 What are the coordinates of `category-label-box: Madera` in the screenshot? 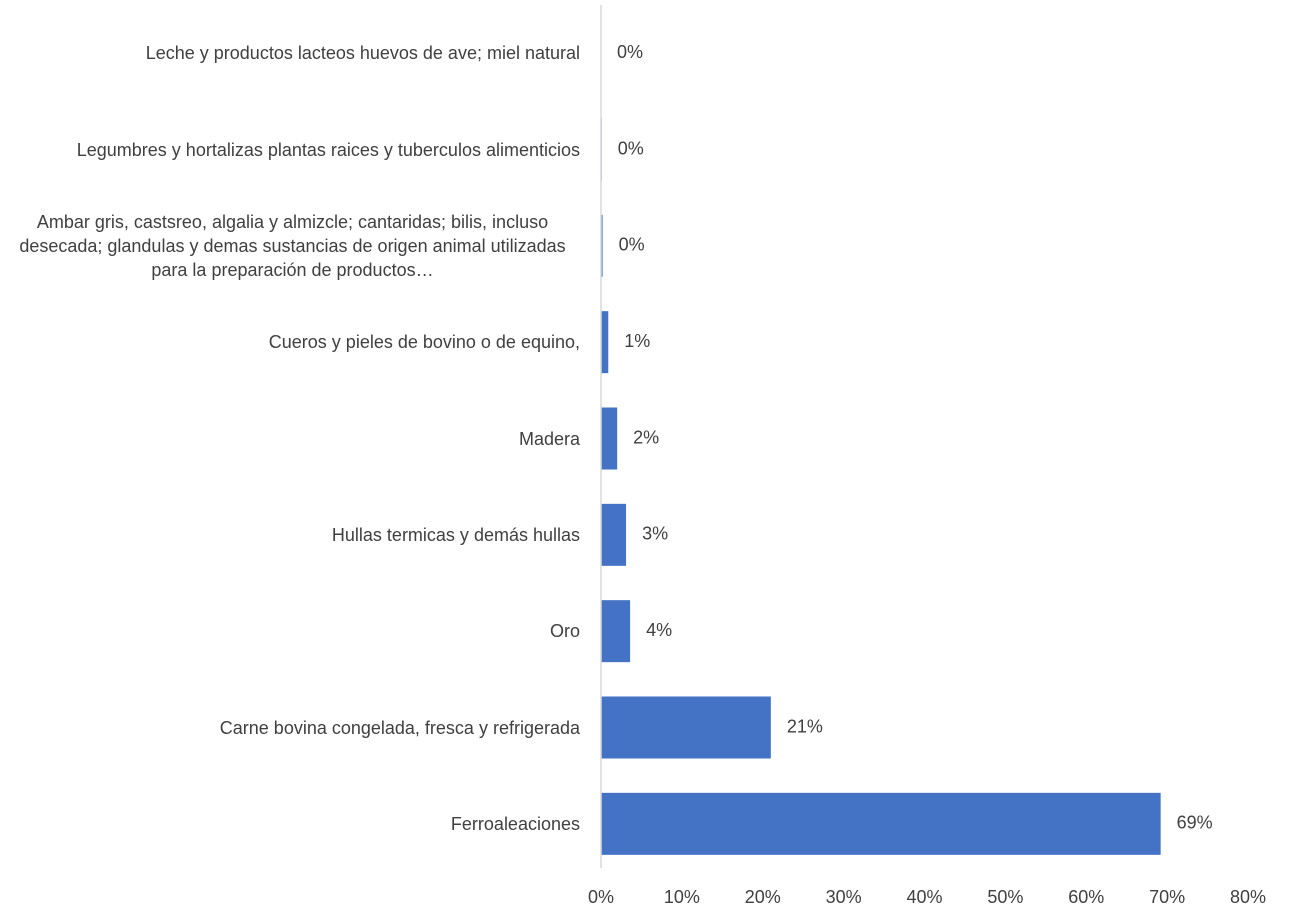 It's located at (290, 439).